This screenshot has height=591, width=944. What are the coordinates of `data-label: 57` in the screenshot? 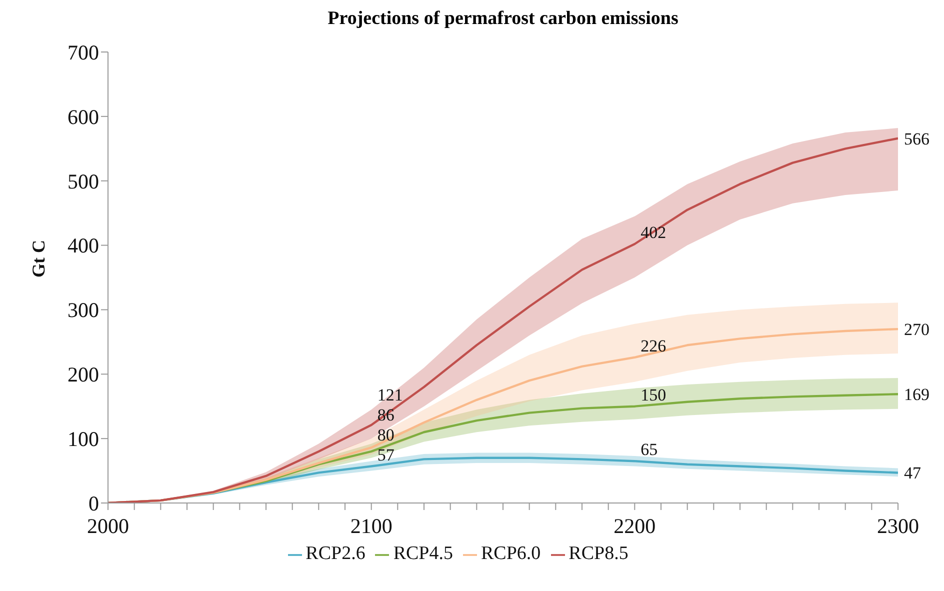 It's located at (386, 454).